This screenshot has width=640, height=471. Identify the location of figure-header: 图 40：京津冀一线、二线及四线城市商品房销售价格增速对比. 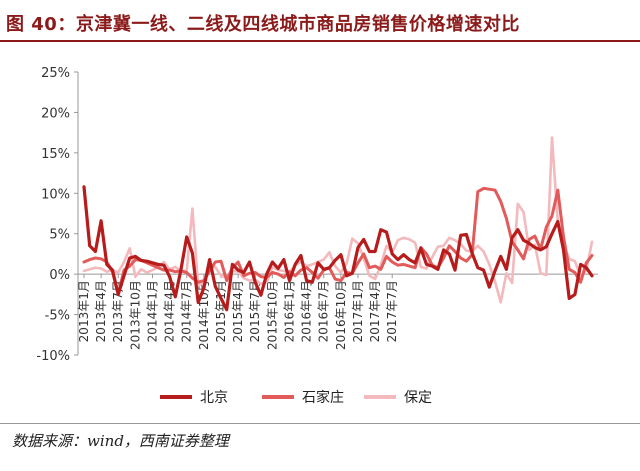
(320, 22).